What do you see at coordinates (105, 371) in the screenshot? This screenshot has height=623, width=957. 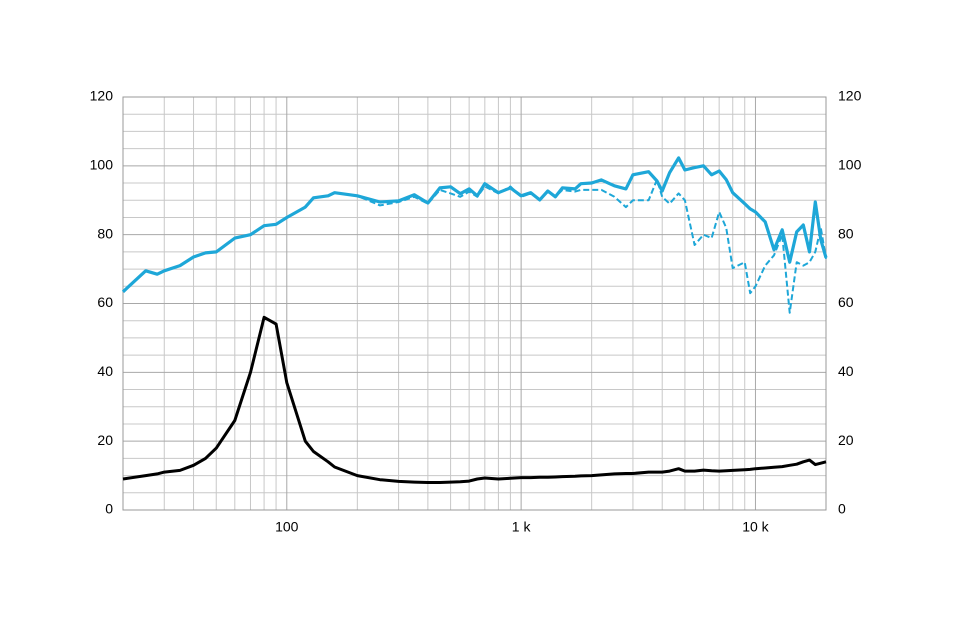 I see `y-tick-label: 40` at bounding box center [105, 371].